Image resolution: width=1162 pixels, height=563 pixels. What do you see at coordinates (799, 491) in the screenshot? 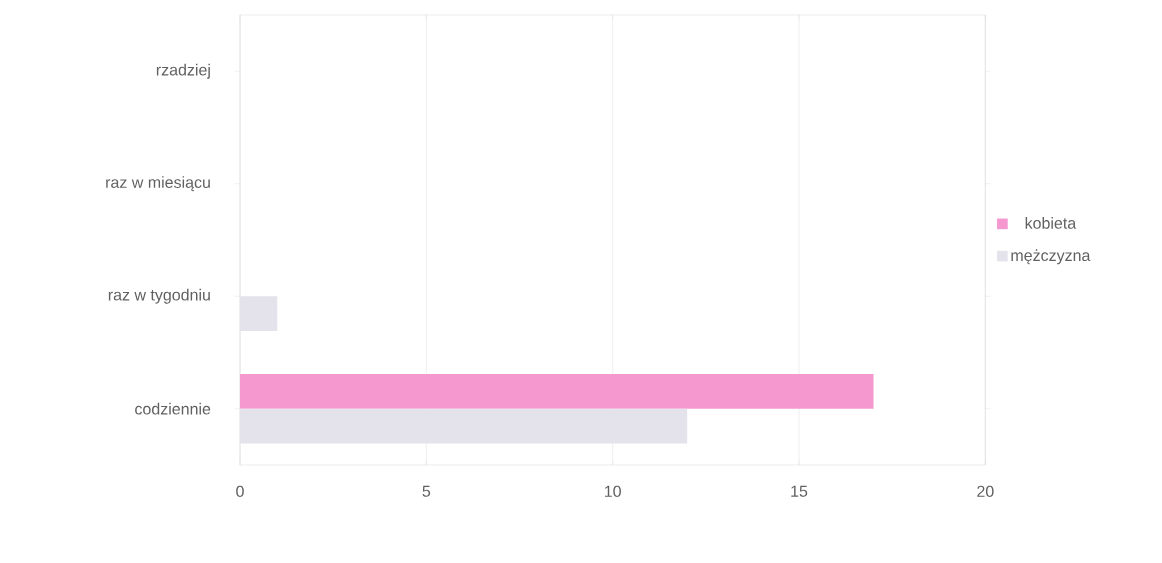
I see `x-tick-label: 15` at bounding box center [799, 491].